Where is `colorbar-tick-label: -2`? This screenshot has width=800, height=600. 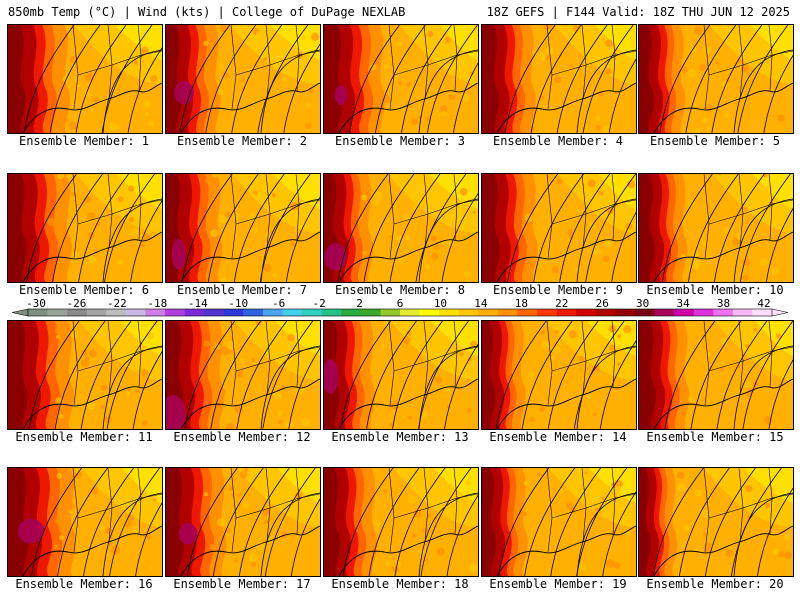
colorbar-tick-label: -2 is located at coordinates (318, 303).